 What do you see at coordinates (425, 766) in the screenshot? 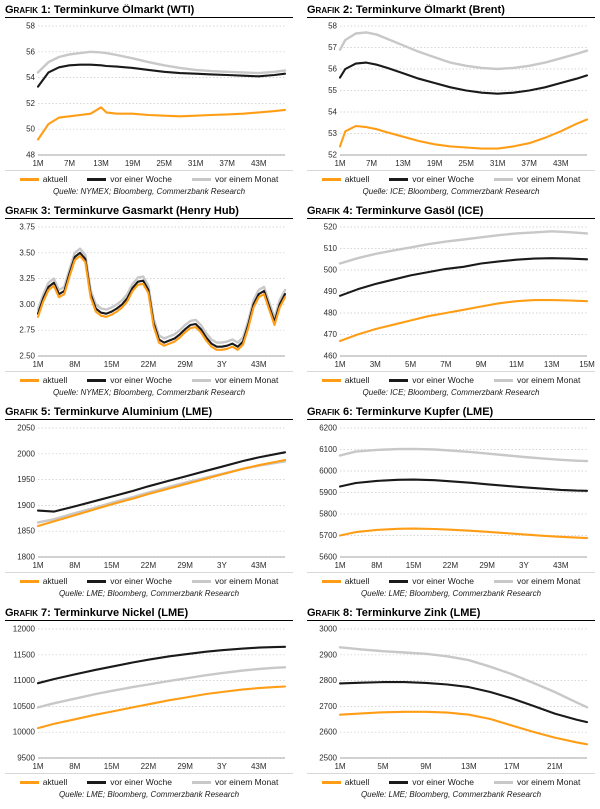
I see `x-tick-label: 9M` at bounding box center [425, 766].